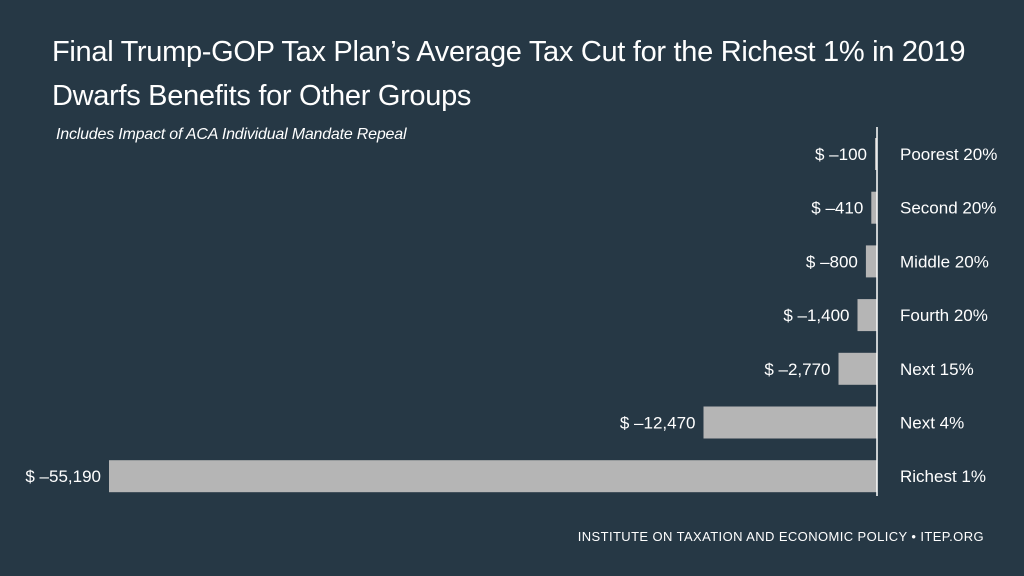 This screenshot has width=1024, height=576. Describe the element at coordinates (837, 208) in the screenshot. I see `bar-value-label-1: $ –410` at that location.